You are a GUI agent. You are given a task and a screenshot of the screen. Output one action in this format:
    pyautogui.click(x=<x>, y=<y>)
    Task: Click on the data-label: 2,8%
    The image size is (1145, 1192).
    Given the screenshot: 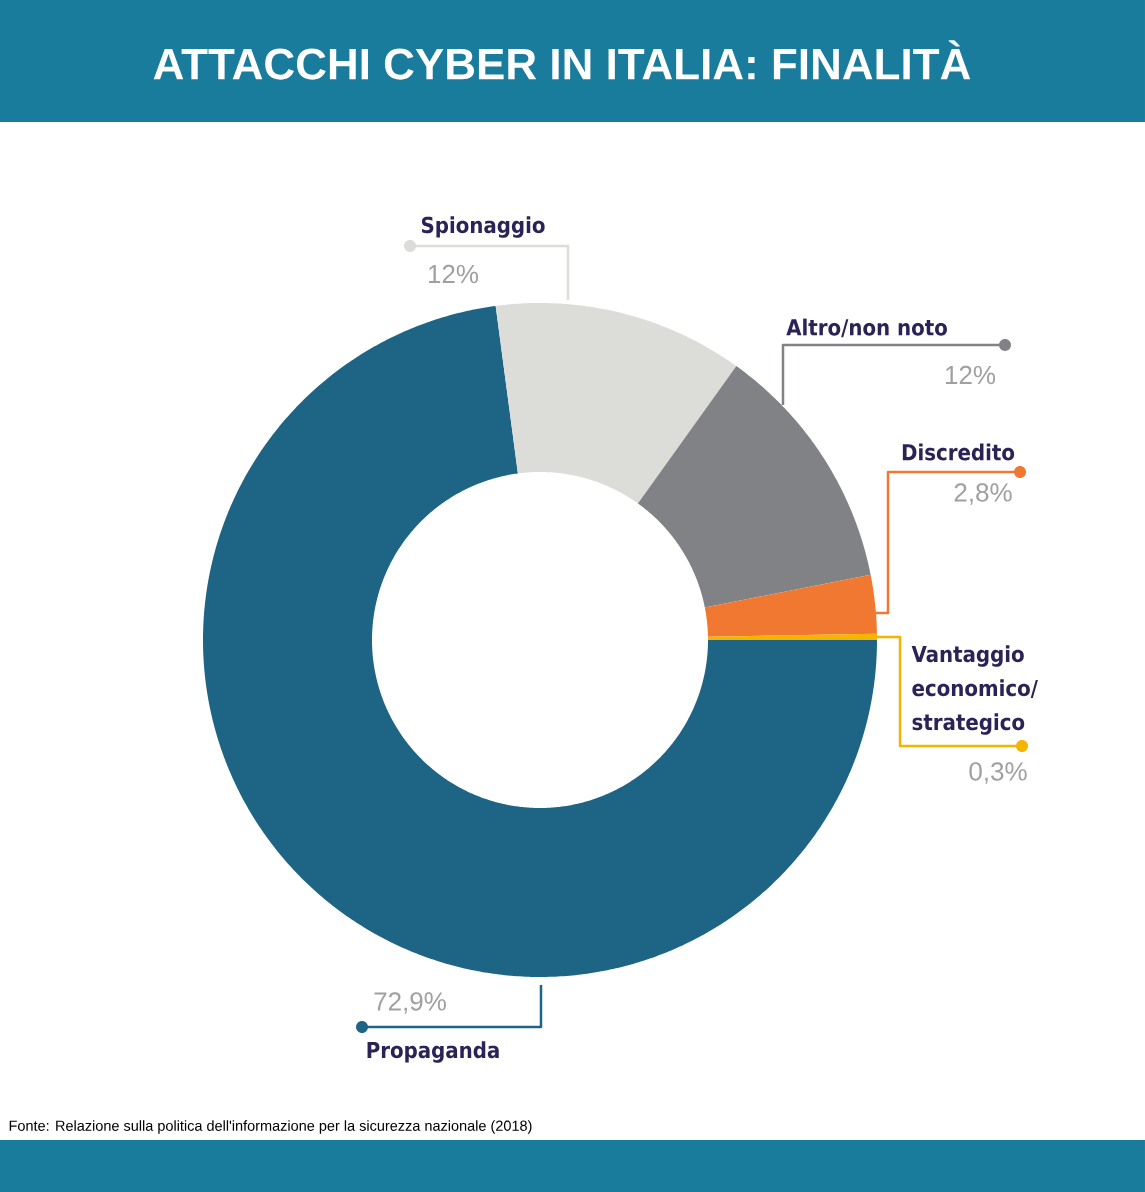 What is the action you would take?
    pyautogui.click(x=983, y=494)
    